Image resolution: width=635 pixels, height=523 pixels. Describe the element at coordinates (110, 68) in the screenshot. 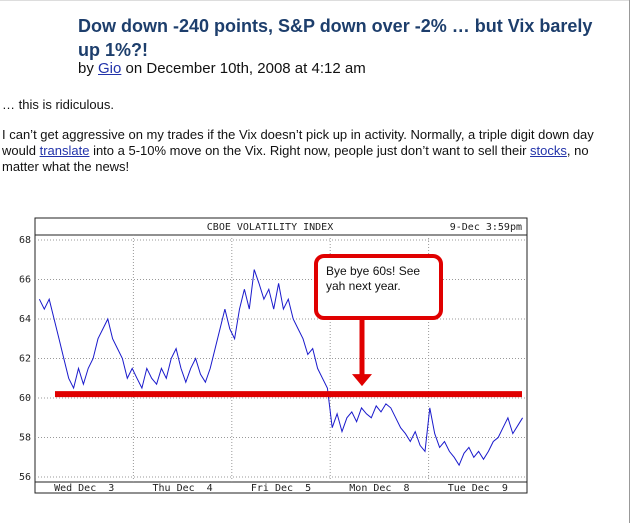

I see `author-link: Gio` at that location.